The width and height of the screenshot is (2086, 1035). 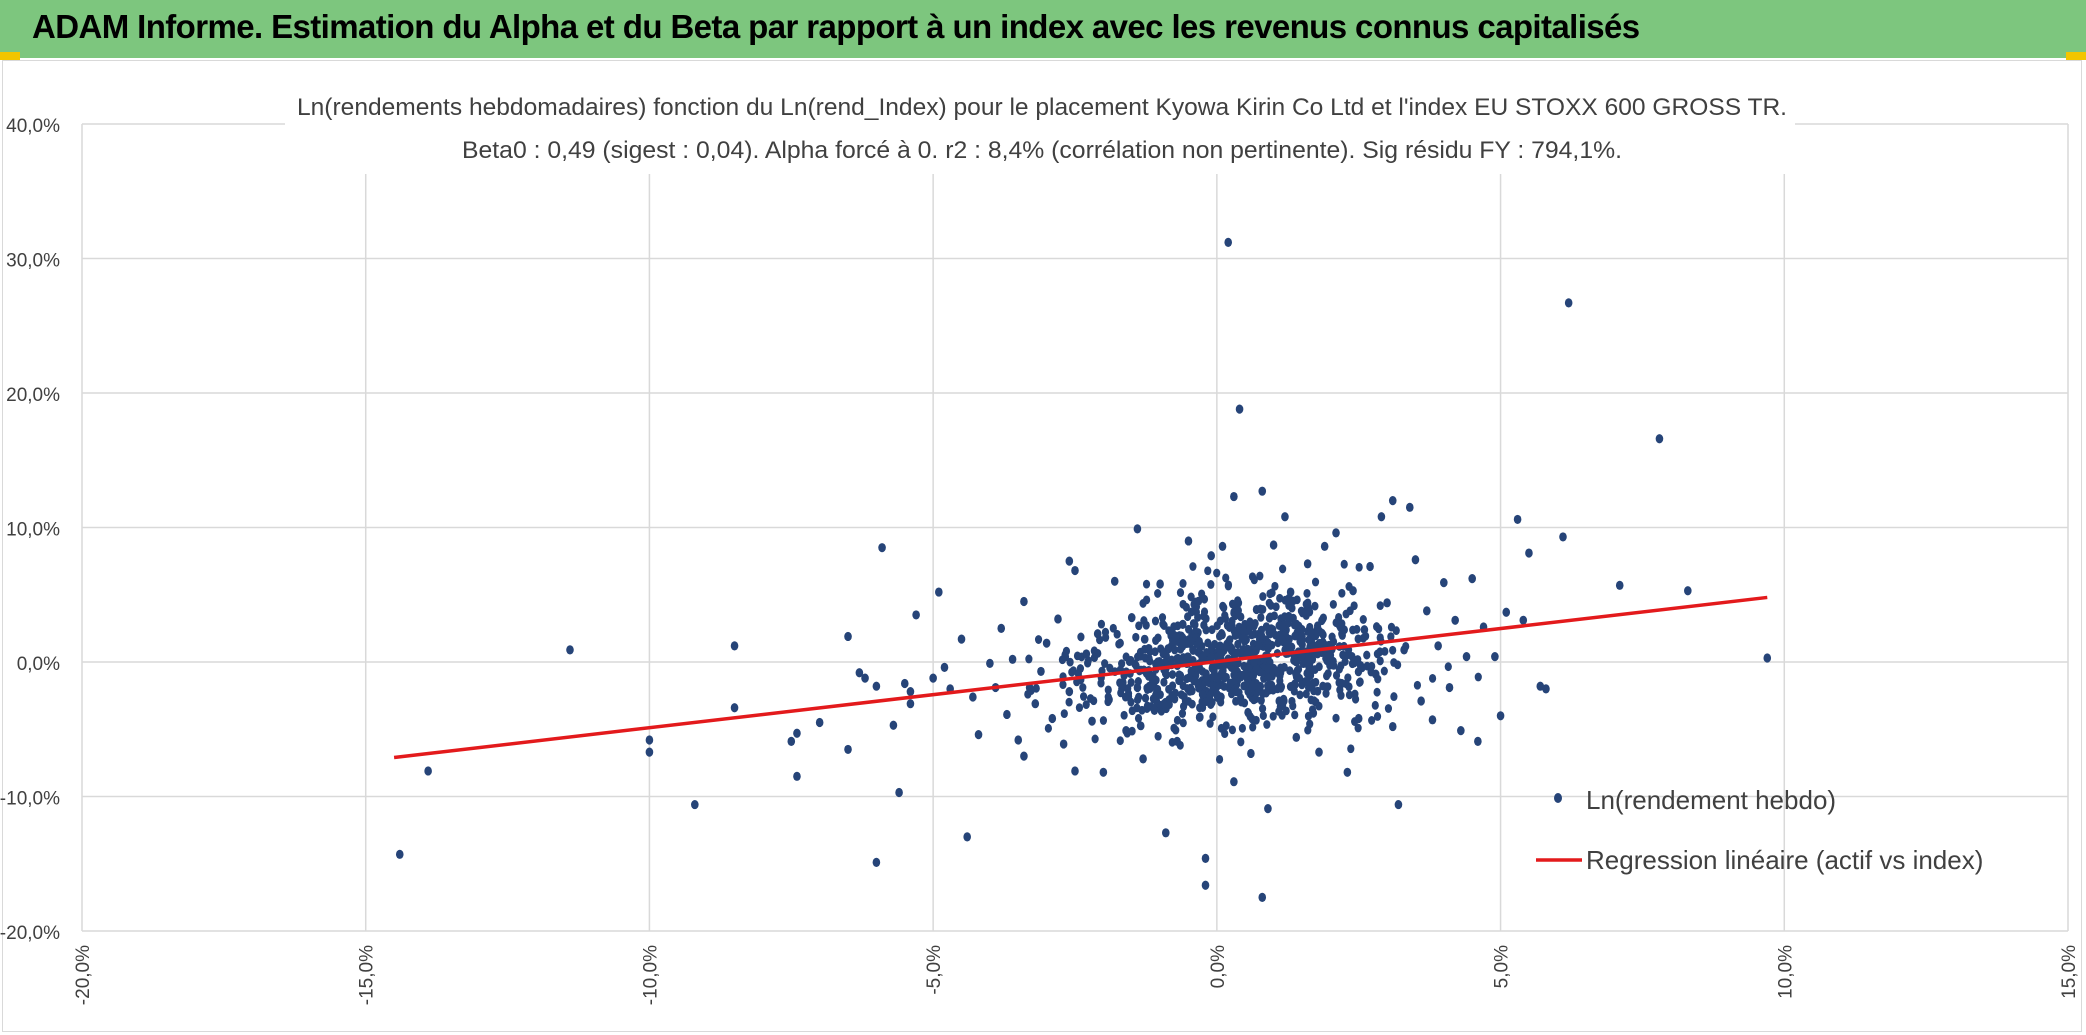 I want to click on y-tick-label: 30,0%, so click(x=33, y=261).